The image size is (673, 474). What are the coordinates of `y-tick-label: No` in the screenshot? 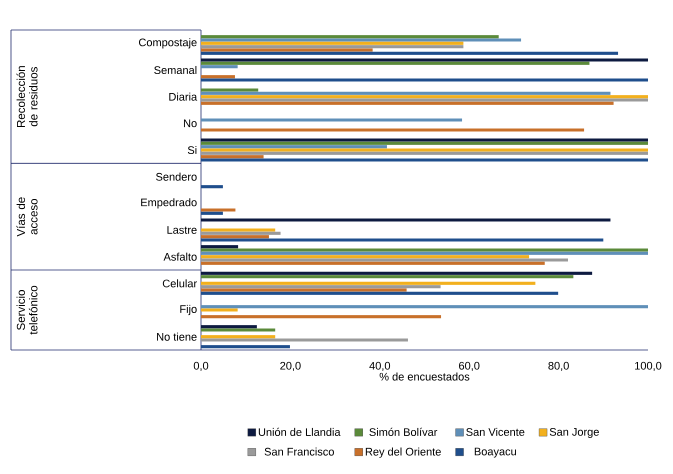 It's located at (190, 124).